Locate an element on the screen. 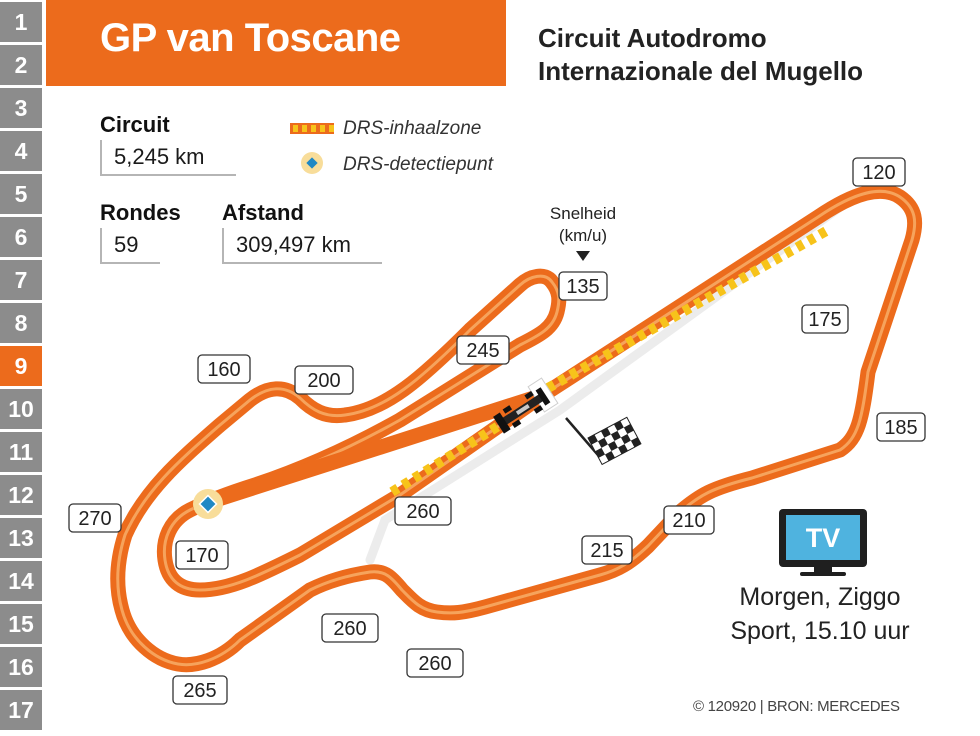 Image resolution: width=980 pixels, height=736 pixels. row-index-17: 17 is located at coordinates (21, 710).